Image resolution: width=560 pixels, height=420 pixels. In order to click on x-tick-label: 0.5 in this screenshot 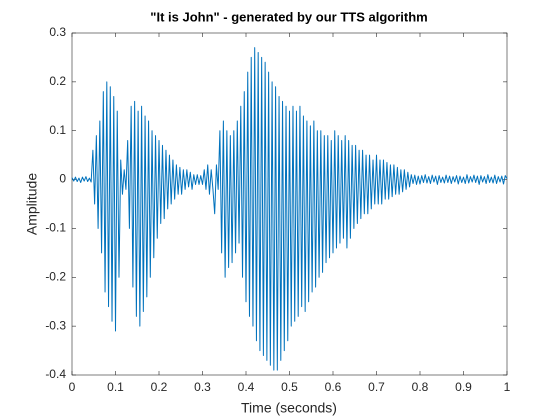, I will do `click(289, 387)`.